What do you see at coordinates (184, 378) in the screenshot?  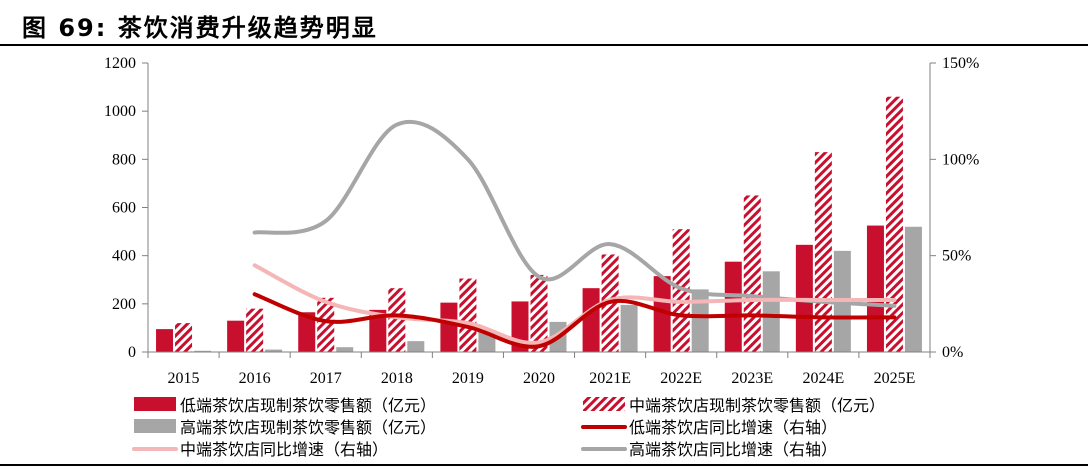 I see `x-tick-label-0: 2015` at bounding box center [184, 378].